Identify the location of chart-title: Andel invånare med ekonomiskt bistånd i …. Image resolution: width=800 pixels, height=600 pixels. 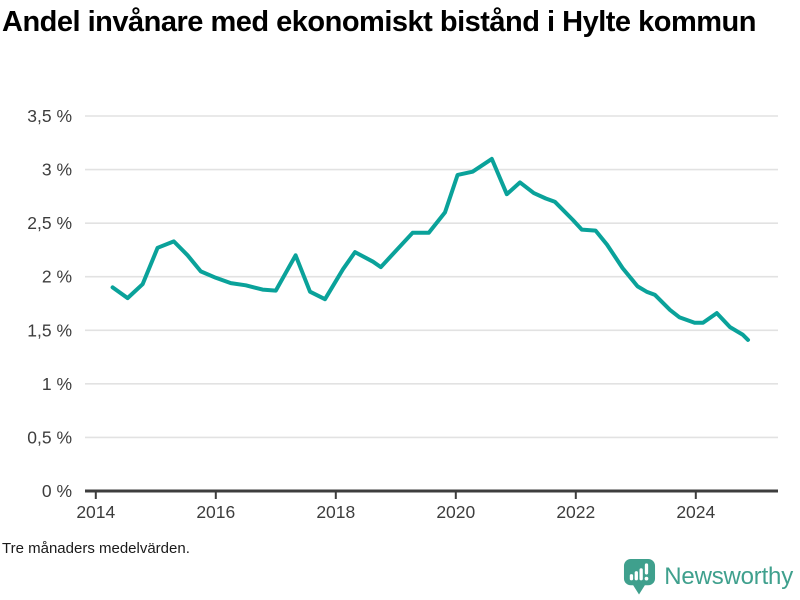
(379, 22).